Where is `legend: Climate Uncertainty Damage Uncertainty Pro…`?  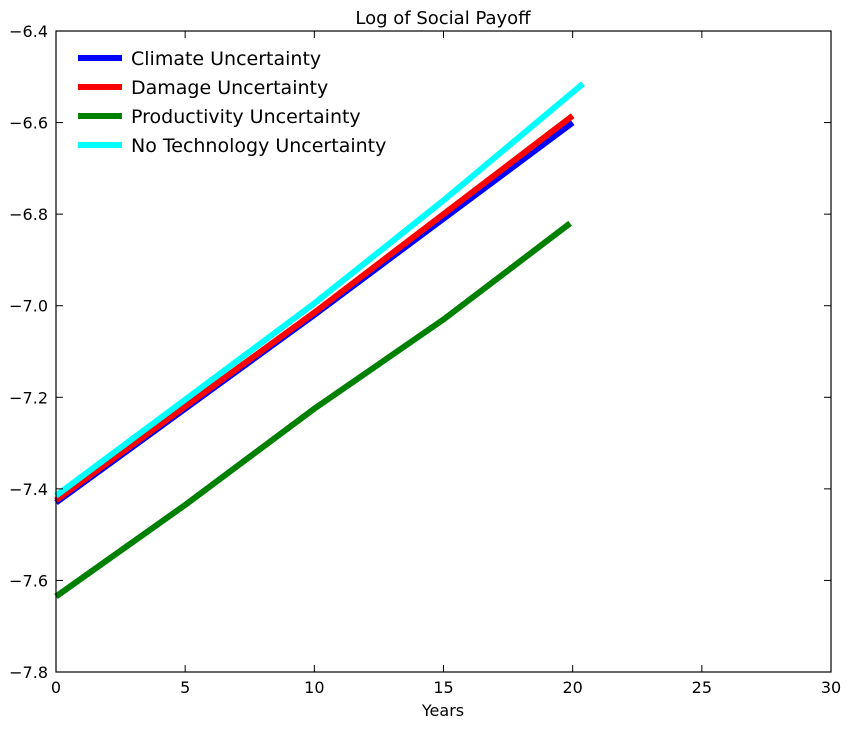
legend: Climate Uncertainty Damage Uncertainty Pro… is located at coordinates (232, 102).